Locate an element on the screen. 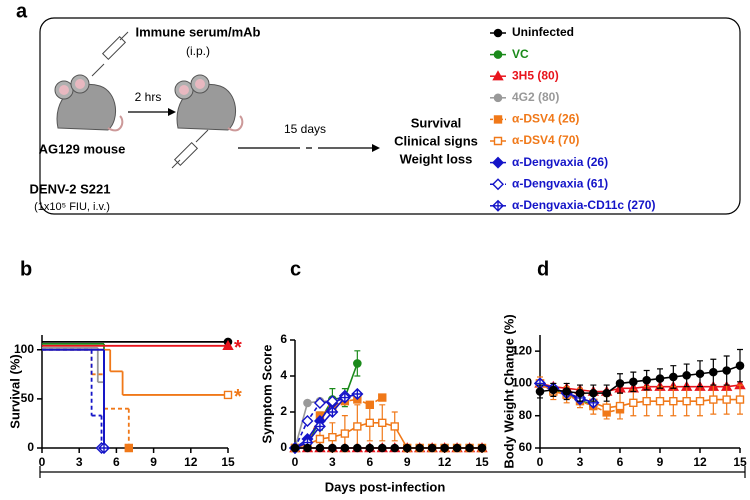 The image size is (750, 500). mouse-left is located at coordinates (89, 103).